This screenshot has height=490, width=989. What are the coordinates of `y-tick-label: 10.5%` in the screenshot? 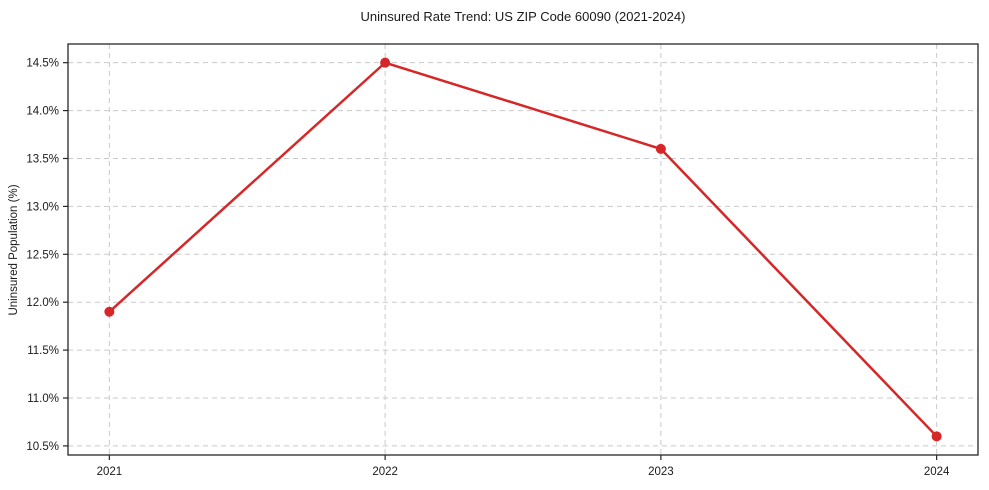 It's located at (42, 447).